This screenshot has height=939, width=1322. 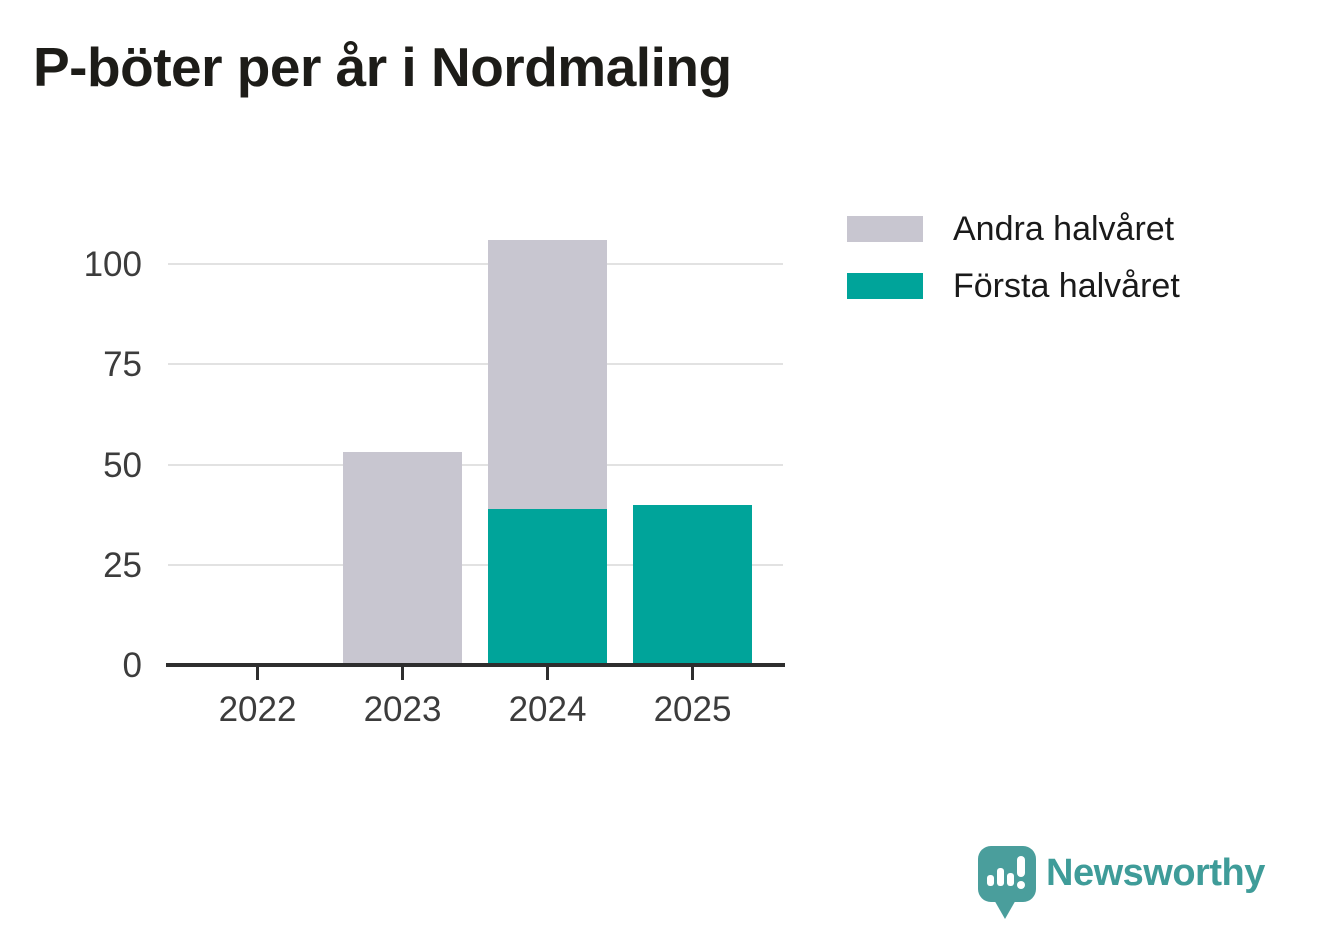 What do you see at coordinates (382, 67) in the screenshot?
I see `chart-title: P-böter per år i Nordmaling` at bounding box center [382, 67].